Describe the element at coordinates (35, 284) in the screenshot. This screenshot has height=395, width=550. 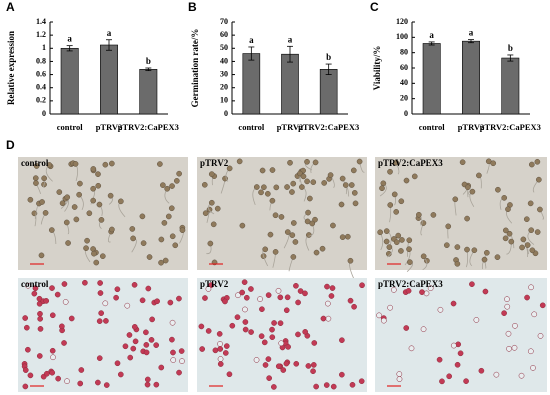
I see `image-label: control` at that location.